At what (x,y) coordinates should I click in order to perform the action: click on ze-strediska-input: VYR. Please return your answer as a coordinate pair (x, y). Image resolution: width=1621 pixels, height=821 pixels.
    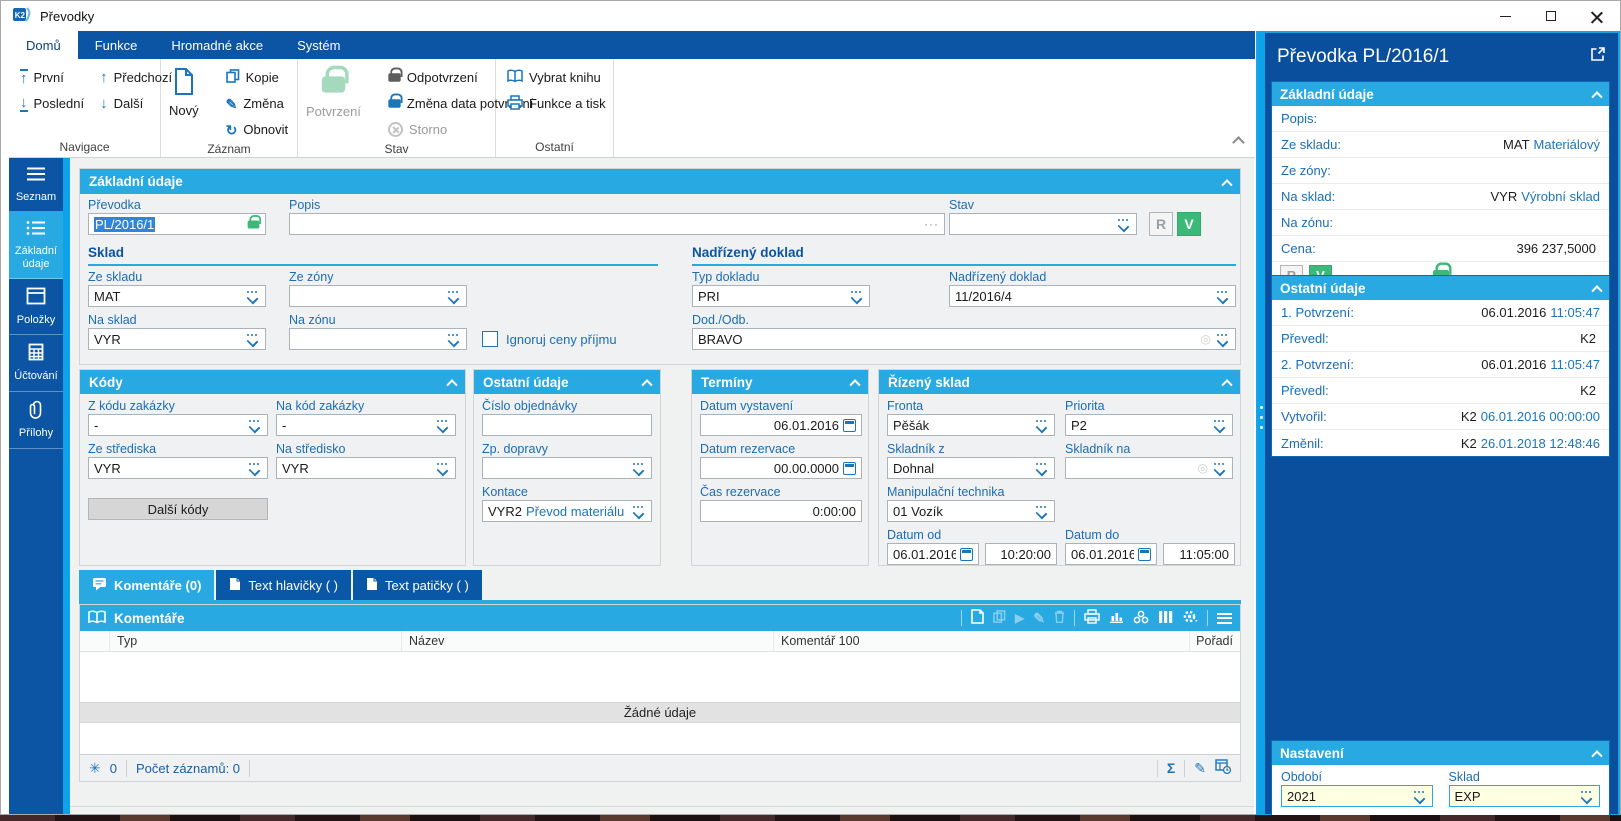
    Looking at the image, I should click on (178, 468).